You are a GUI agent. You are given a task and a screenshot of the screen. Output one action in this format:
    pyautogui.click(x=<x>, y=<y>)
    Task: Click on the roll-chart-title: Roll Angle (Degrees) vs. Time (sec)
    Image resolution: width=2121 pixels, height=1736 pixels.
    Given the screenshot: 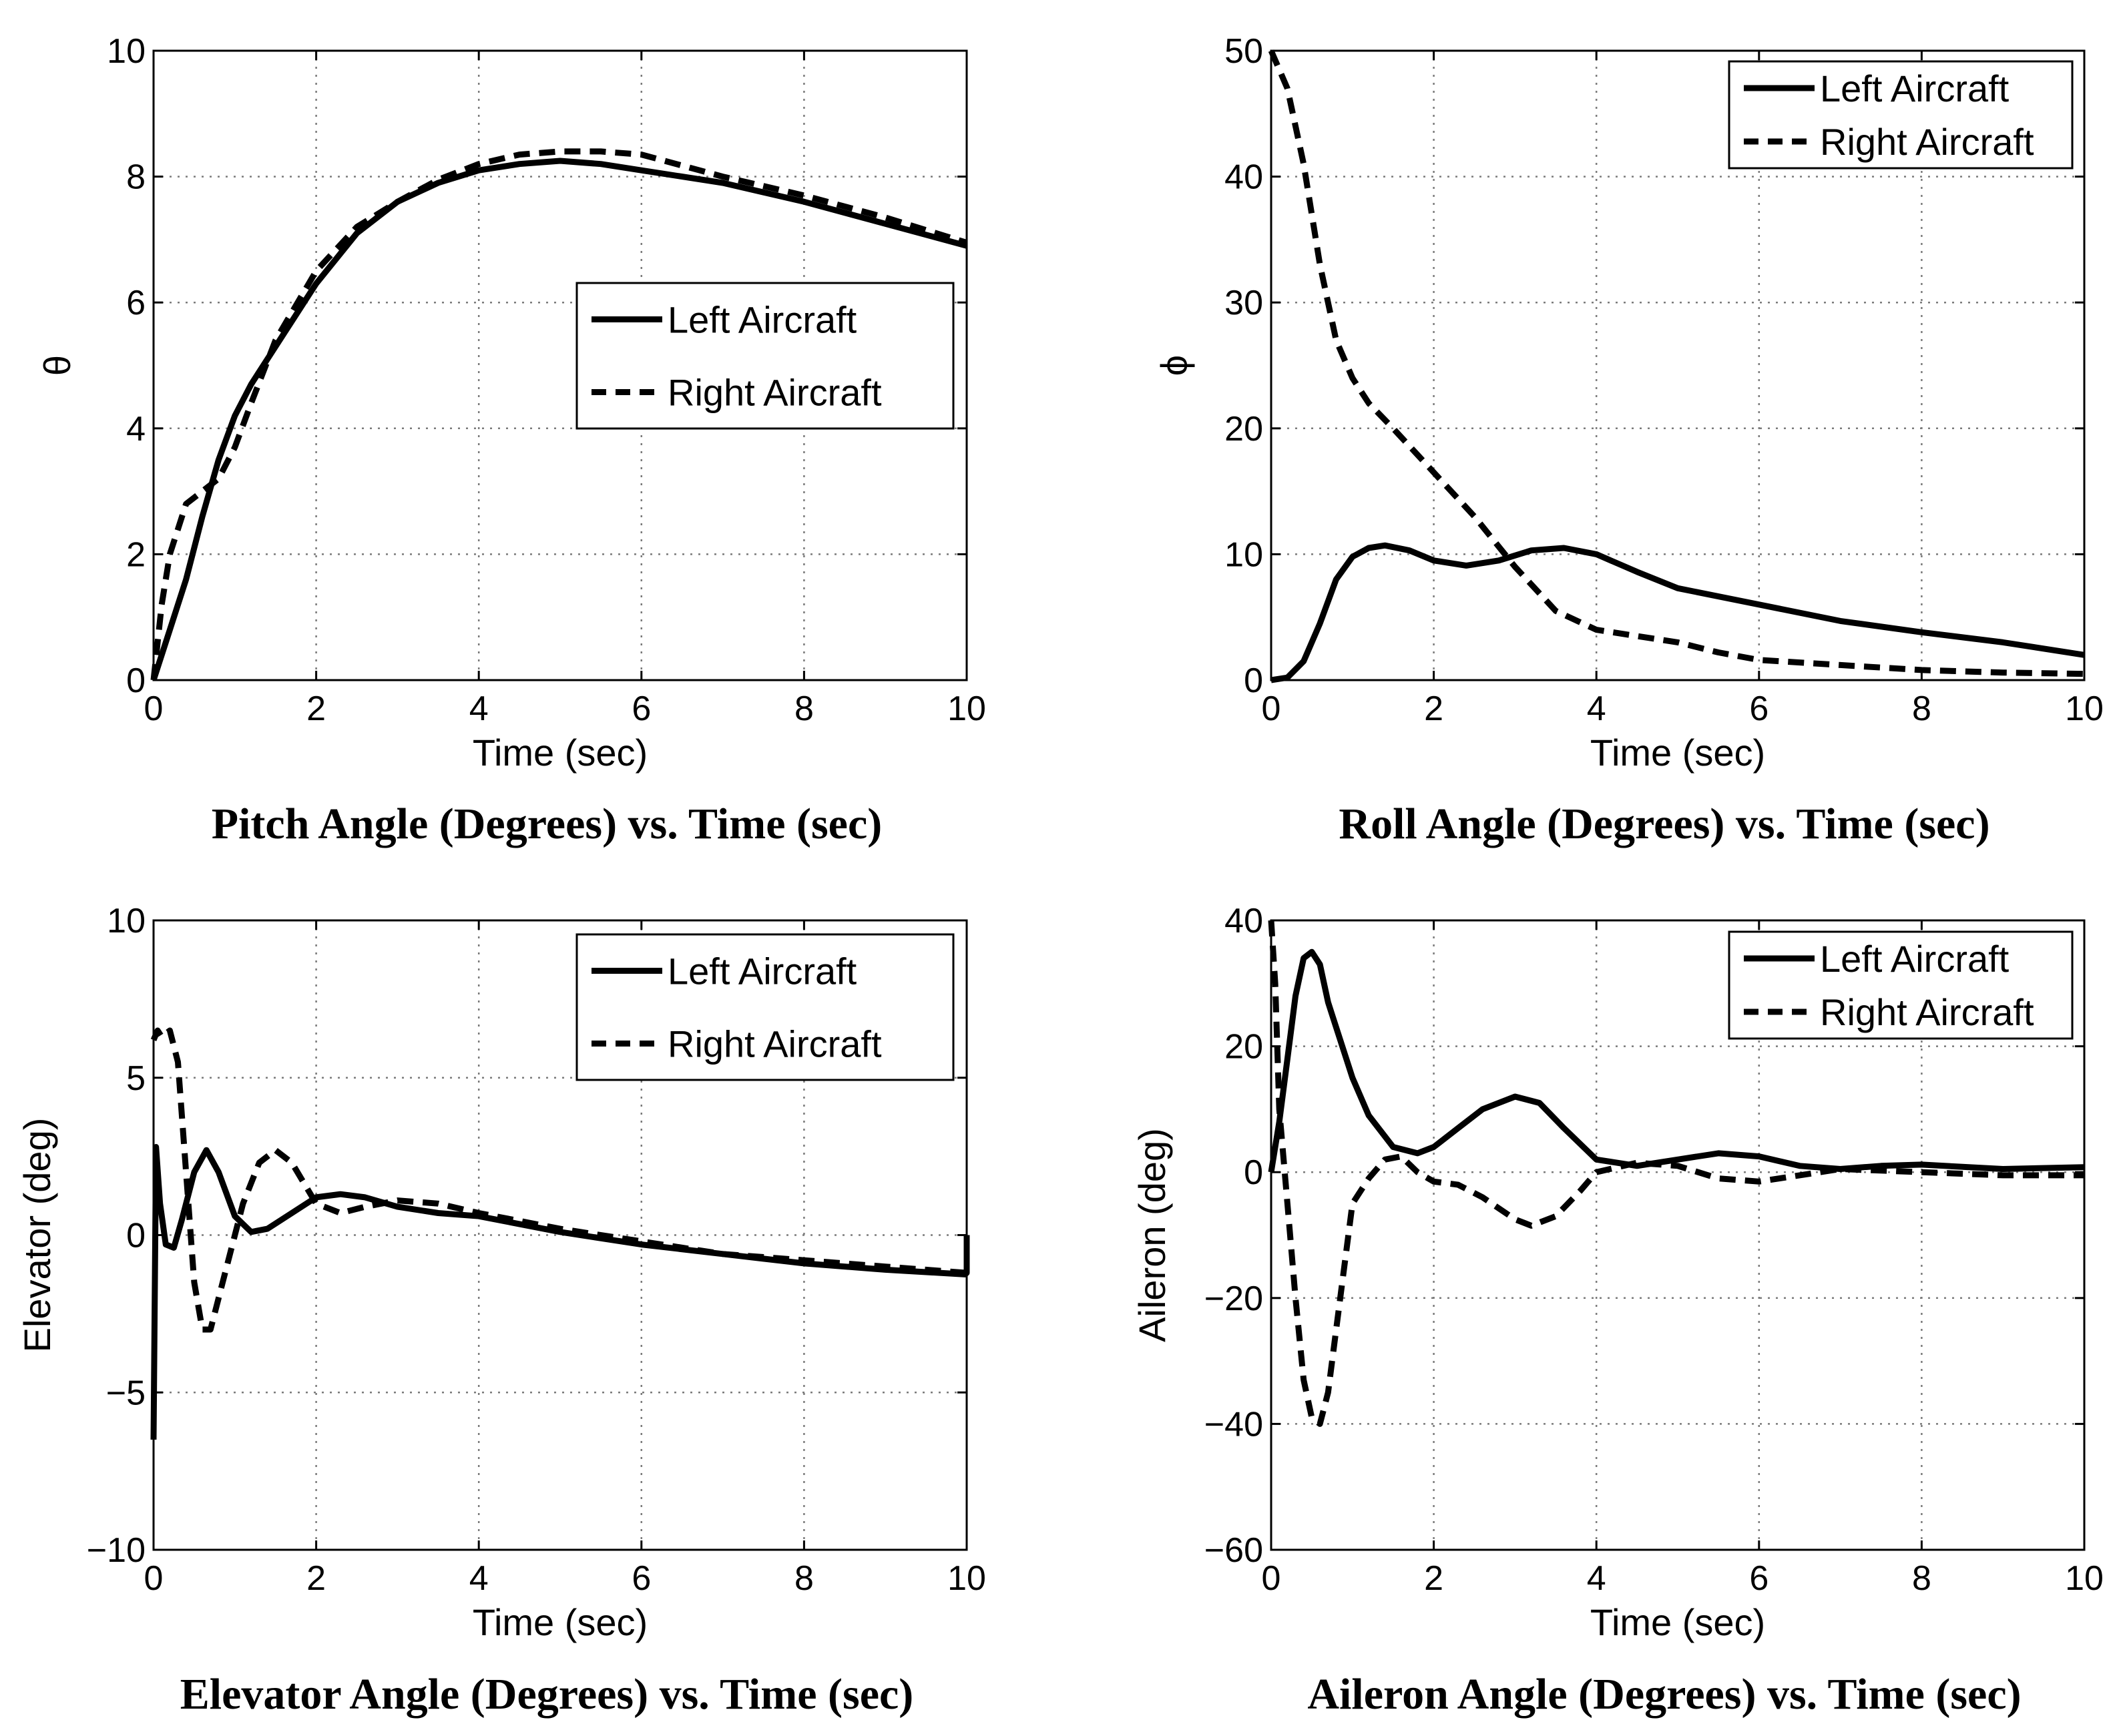 What is the action you would take?
    pyautogui.click(x=1664, y=824)
    